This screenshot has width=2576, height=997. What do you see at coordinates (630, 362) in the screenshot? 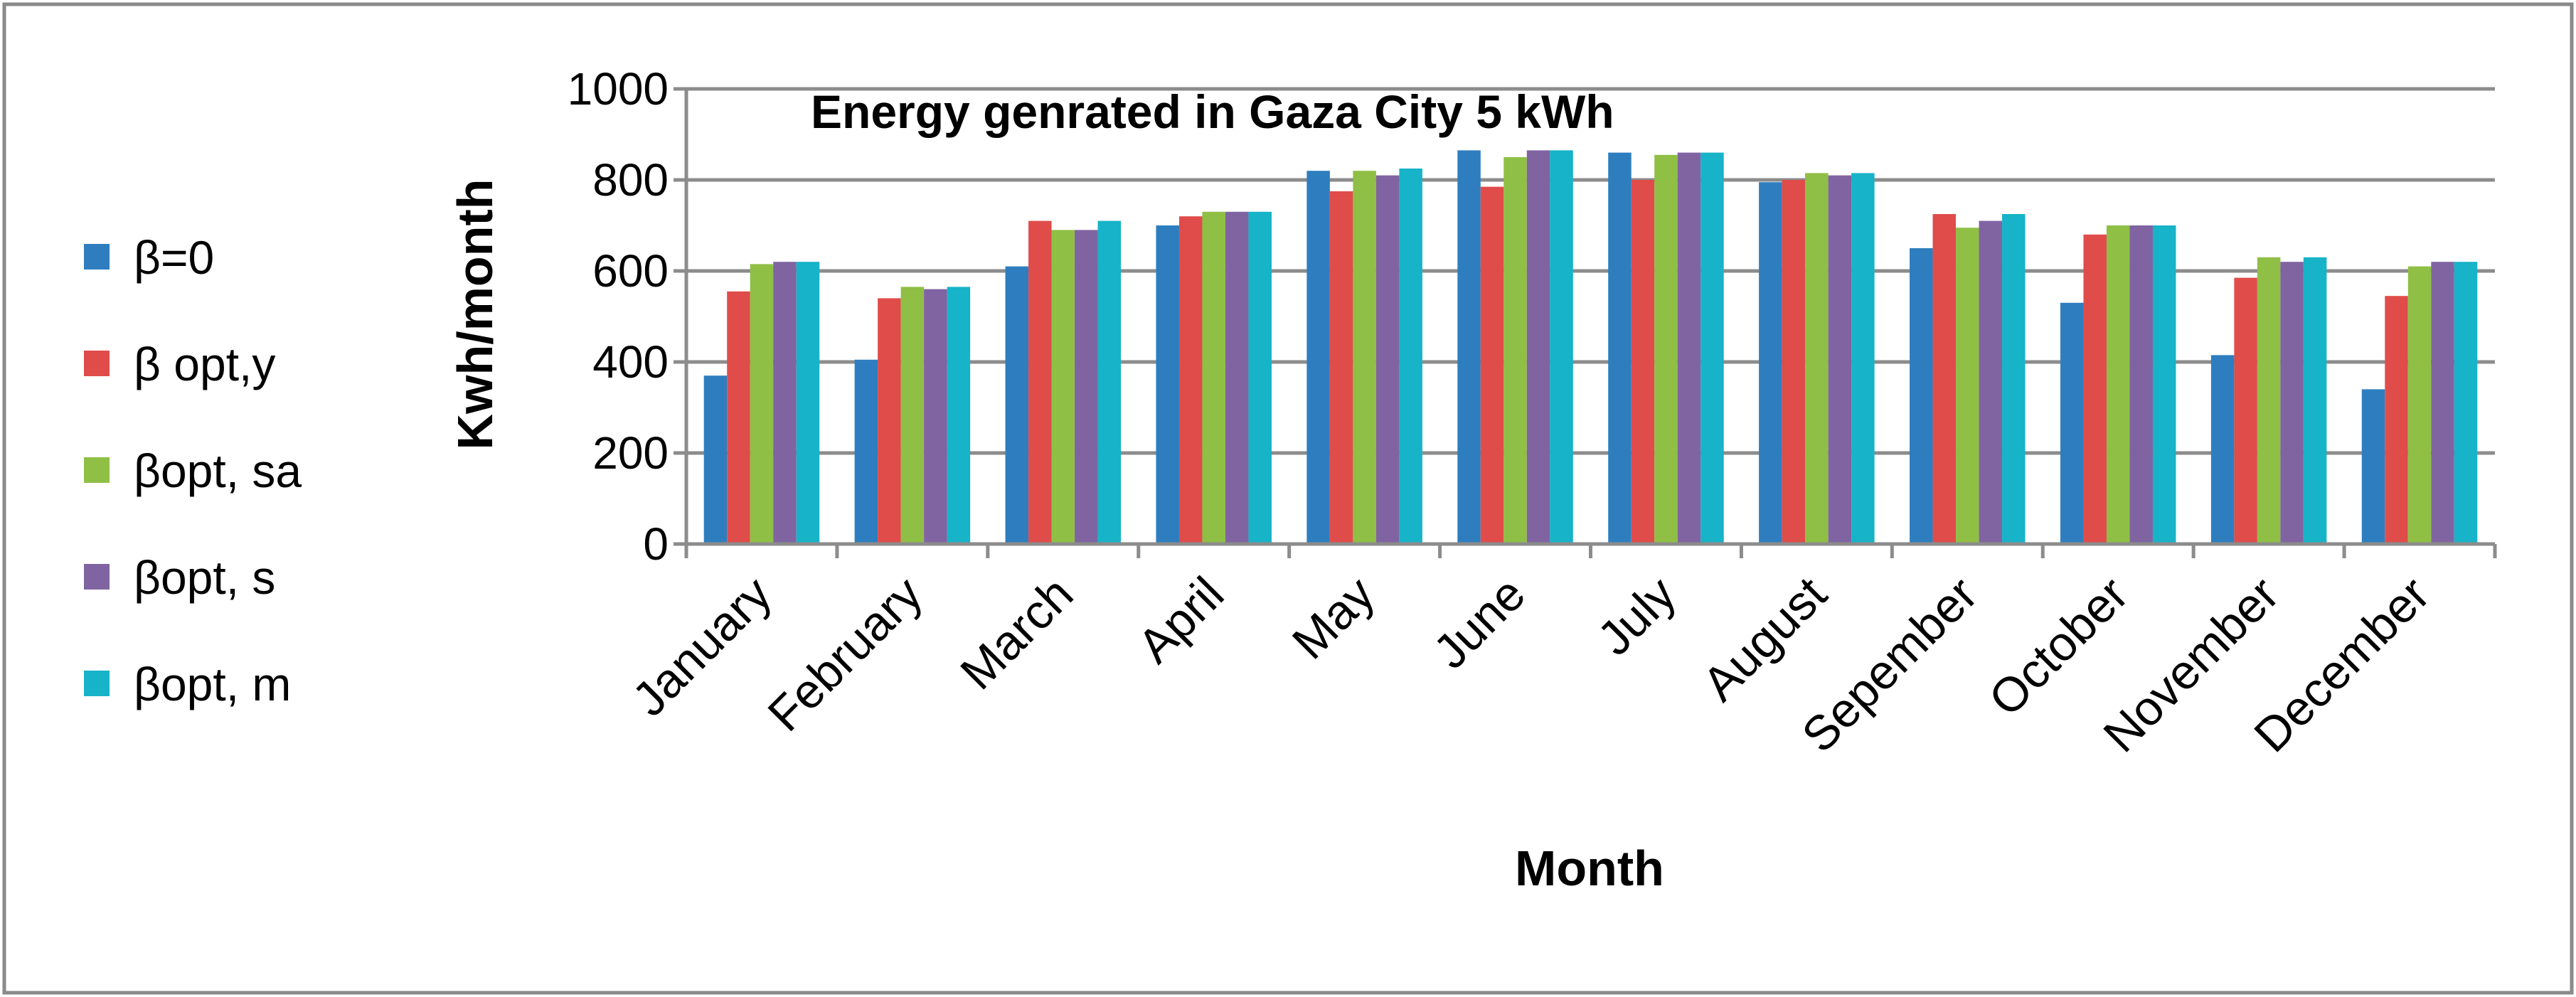
I see `y-tick-label: 400` at bounding box center [630, 362].